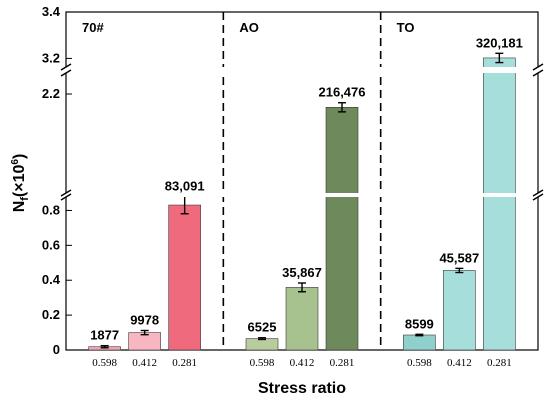 The image size is (550, 402). What do you see at coordinates (104, 335) in the screenshot?
I see `data-label: 1877` at bounding box center [104, 335].